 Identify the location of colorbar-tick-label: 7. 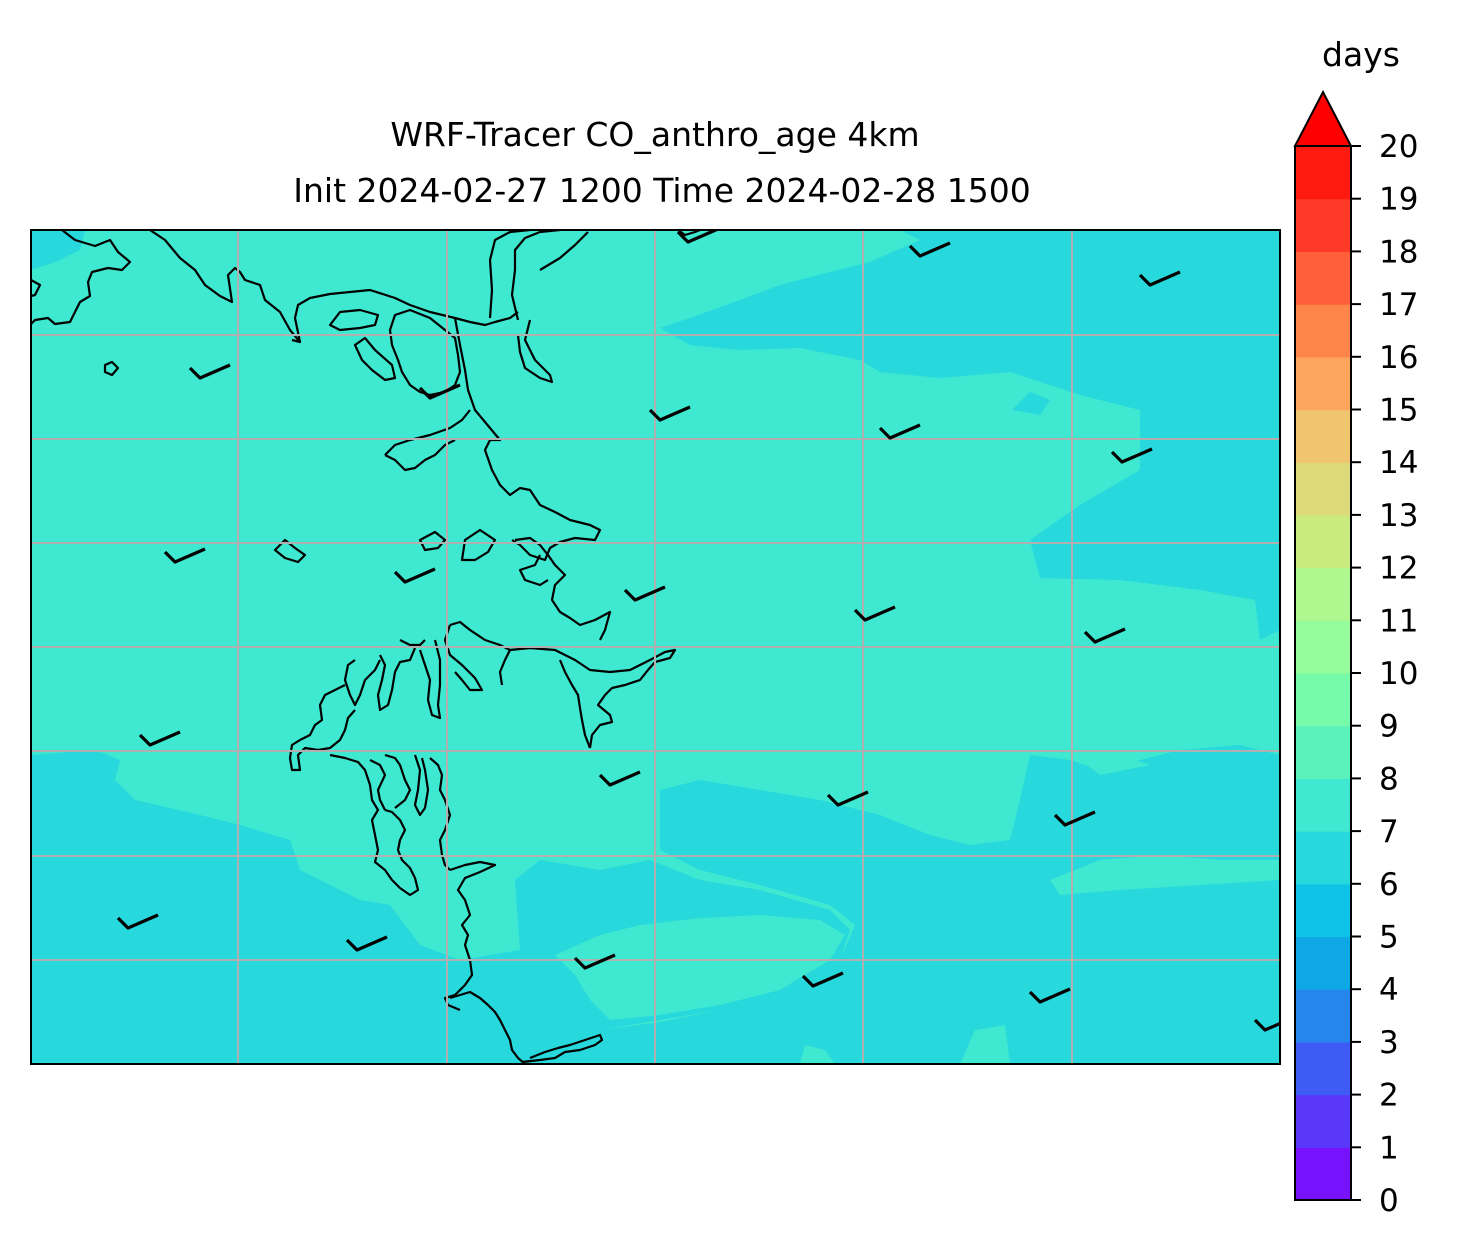
(1389, 832).